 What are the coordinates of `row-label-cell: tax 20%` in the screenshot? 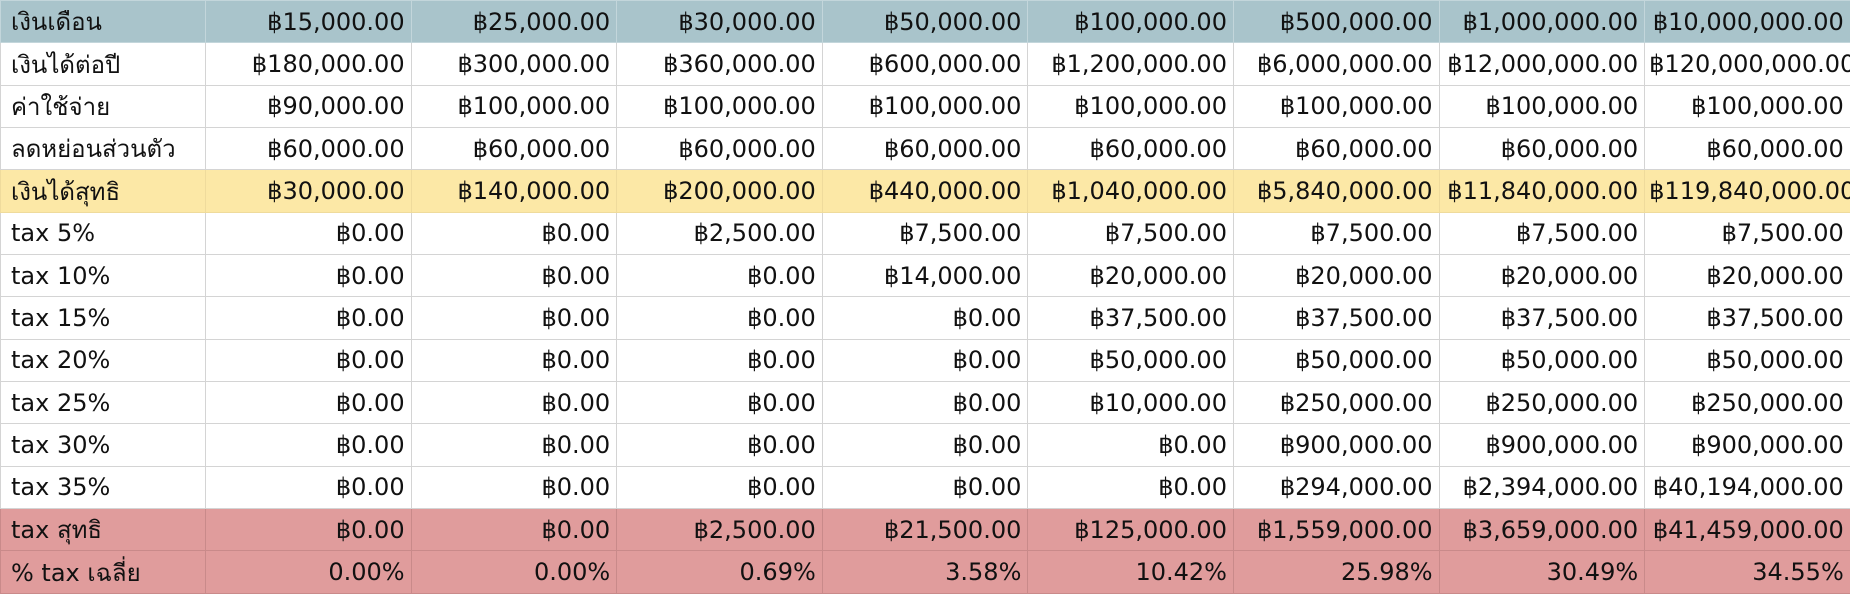 It's located at (103, 360).